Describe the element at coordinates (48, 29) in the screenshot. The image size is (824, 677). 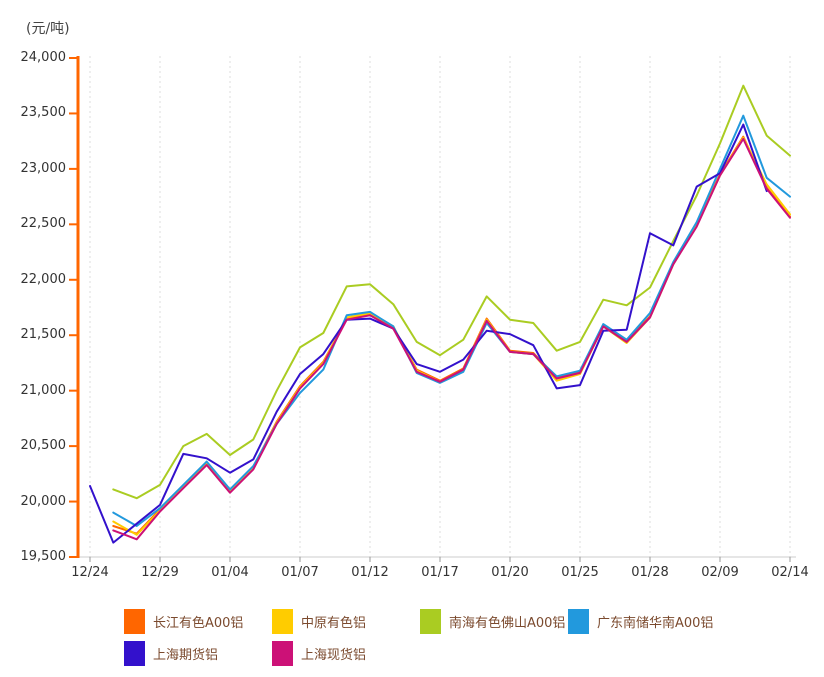
I see `y-axis-unit-label: (元/吨)` at that location.